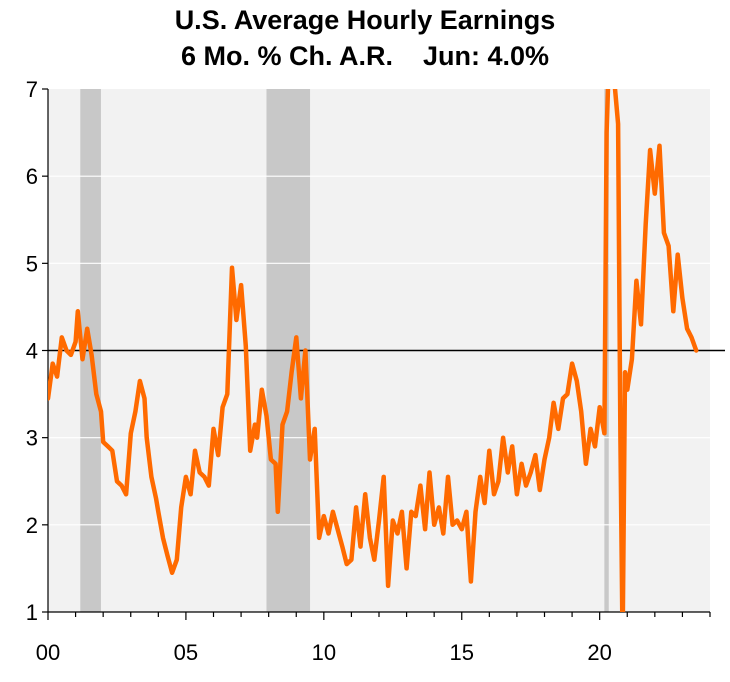  I want to click on y-tick-label-3: 3, so click(32, 438).